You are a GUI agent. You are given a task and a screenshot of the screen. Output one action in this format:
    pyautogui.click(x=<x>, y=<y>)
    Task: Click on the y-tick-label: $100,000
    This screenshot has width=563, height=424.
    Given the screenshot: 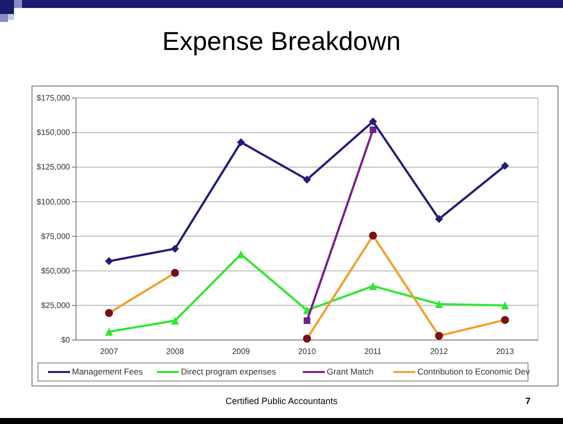 What is the action you would take?
    pyautogui.click(x=53, y=201)
    